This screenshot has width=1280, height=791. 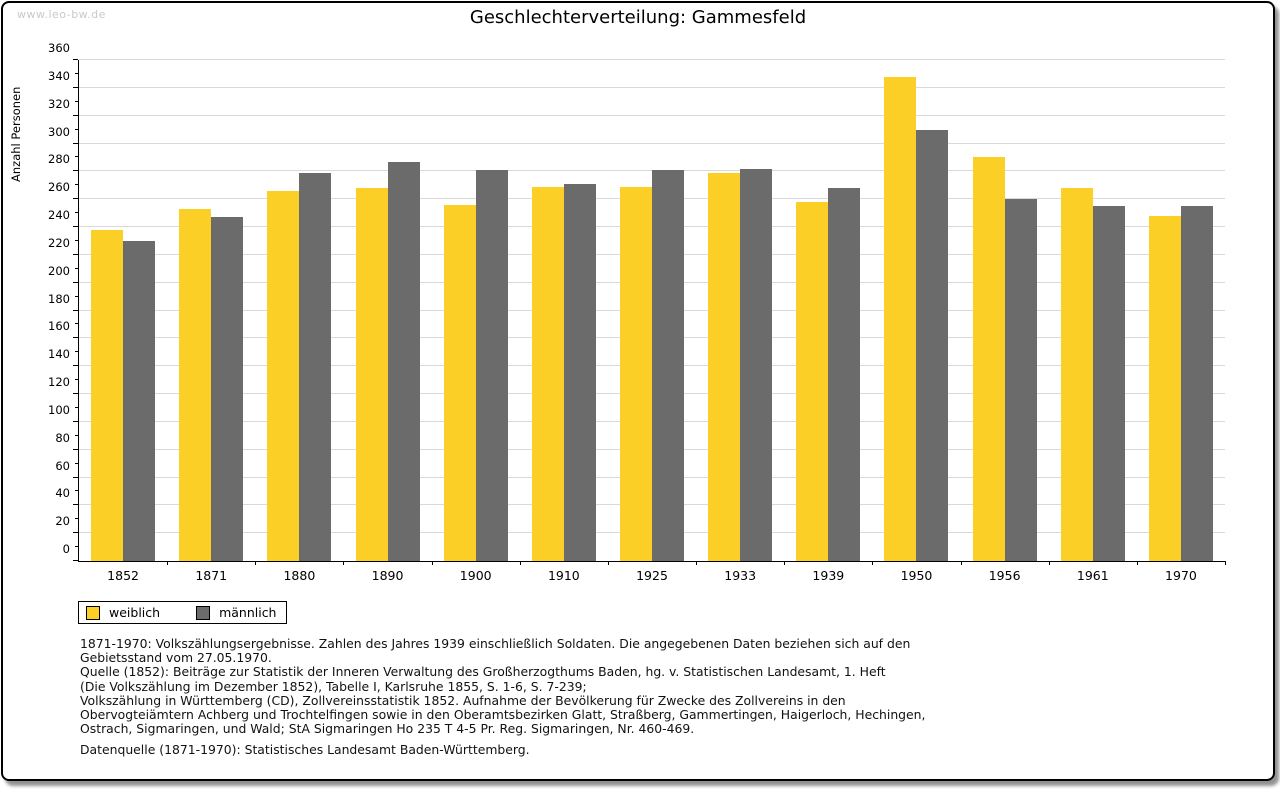 I want to click on y-axis-tick-label: 360, so click(x=59, y=48).